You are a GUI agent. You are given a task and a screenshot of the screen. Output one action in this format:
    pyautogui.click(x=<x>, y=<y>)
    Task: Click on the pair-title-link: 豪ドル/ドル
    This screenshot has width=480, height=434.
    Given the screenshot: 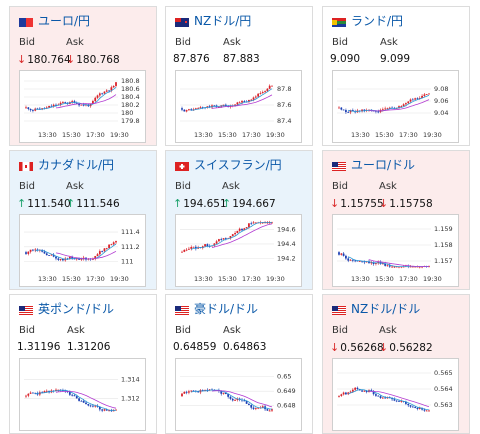 What is the action you would take?
    pyautogui.click(x=216, y=308)
    